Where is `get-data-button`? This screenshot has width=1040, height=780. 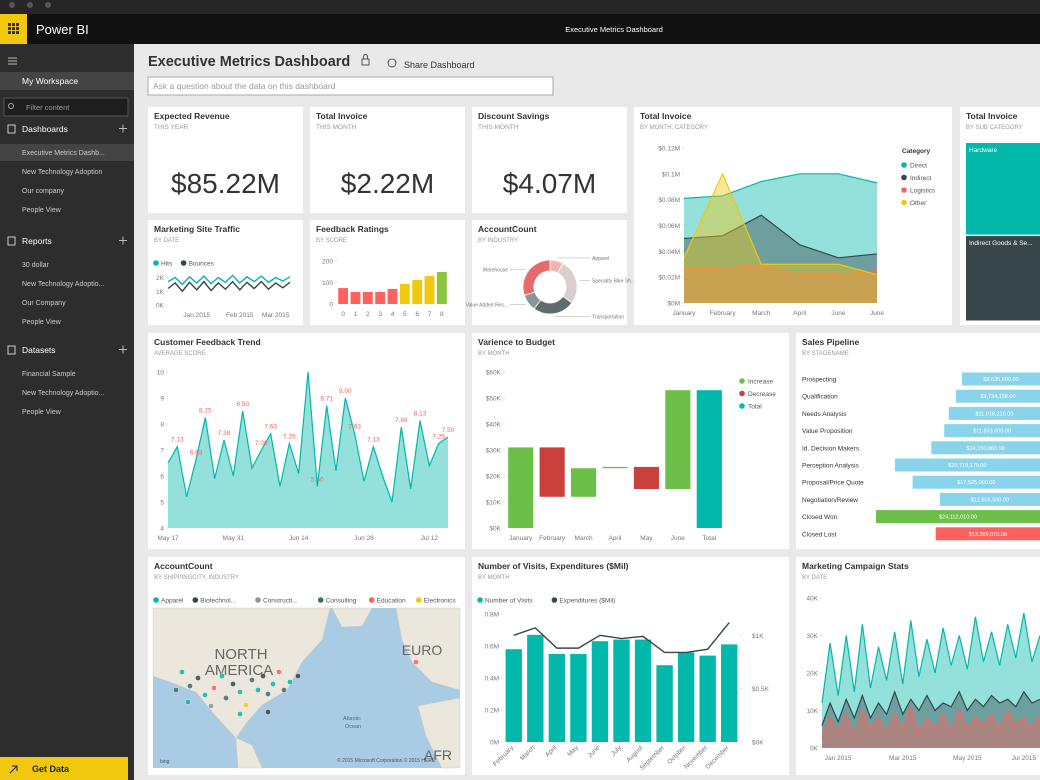
get-data-button is located at coordinates (64, 768).